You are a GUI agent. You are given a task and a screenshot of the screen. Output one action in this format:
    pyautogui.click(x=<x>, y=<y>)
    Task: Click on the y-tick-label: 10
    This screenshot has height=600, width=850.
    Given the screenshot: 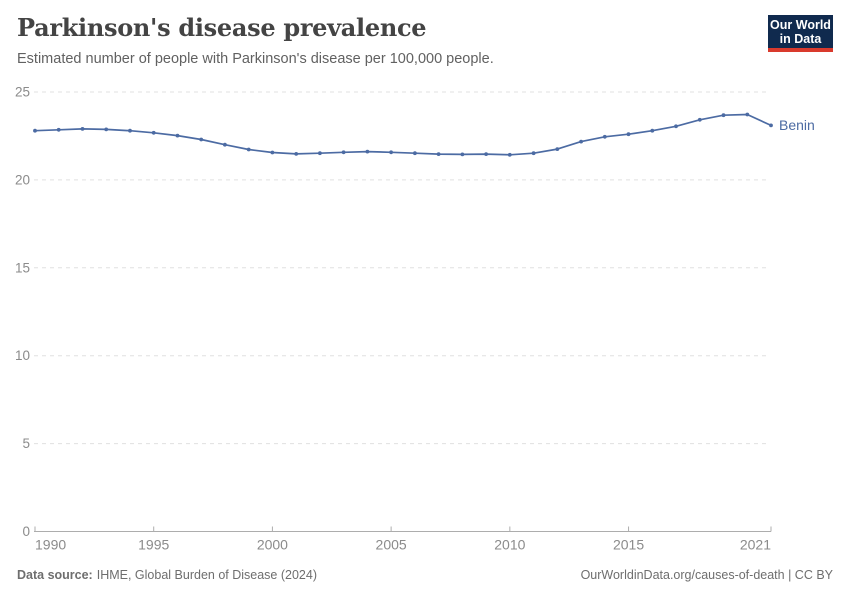 What is the action you would take?
    pyautogui.click(x=22, y=355)
    